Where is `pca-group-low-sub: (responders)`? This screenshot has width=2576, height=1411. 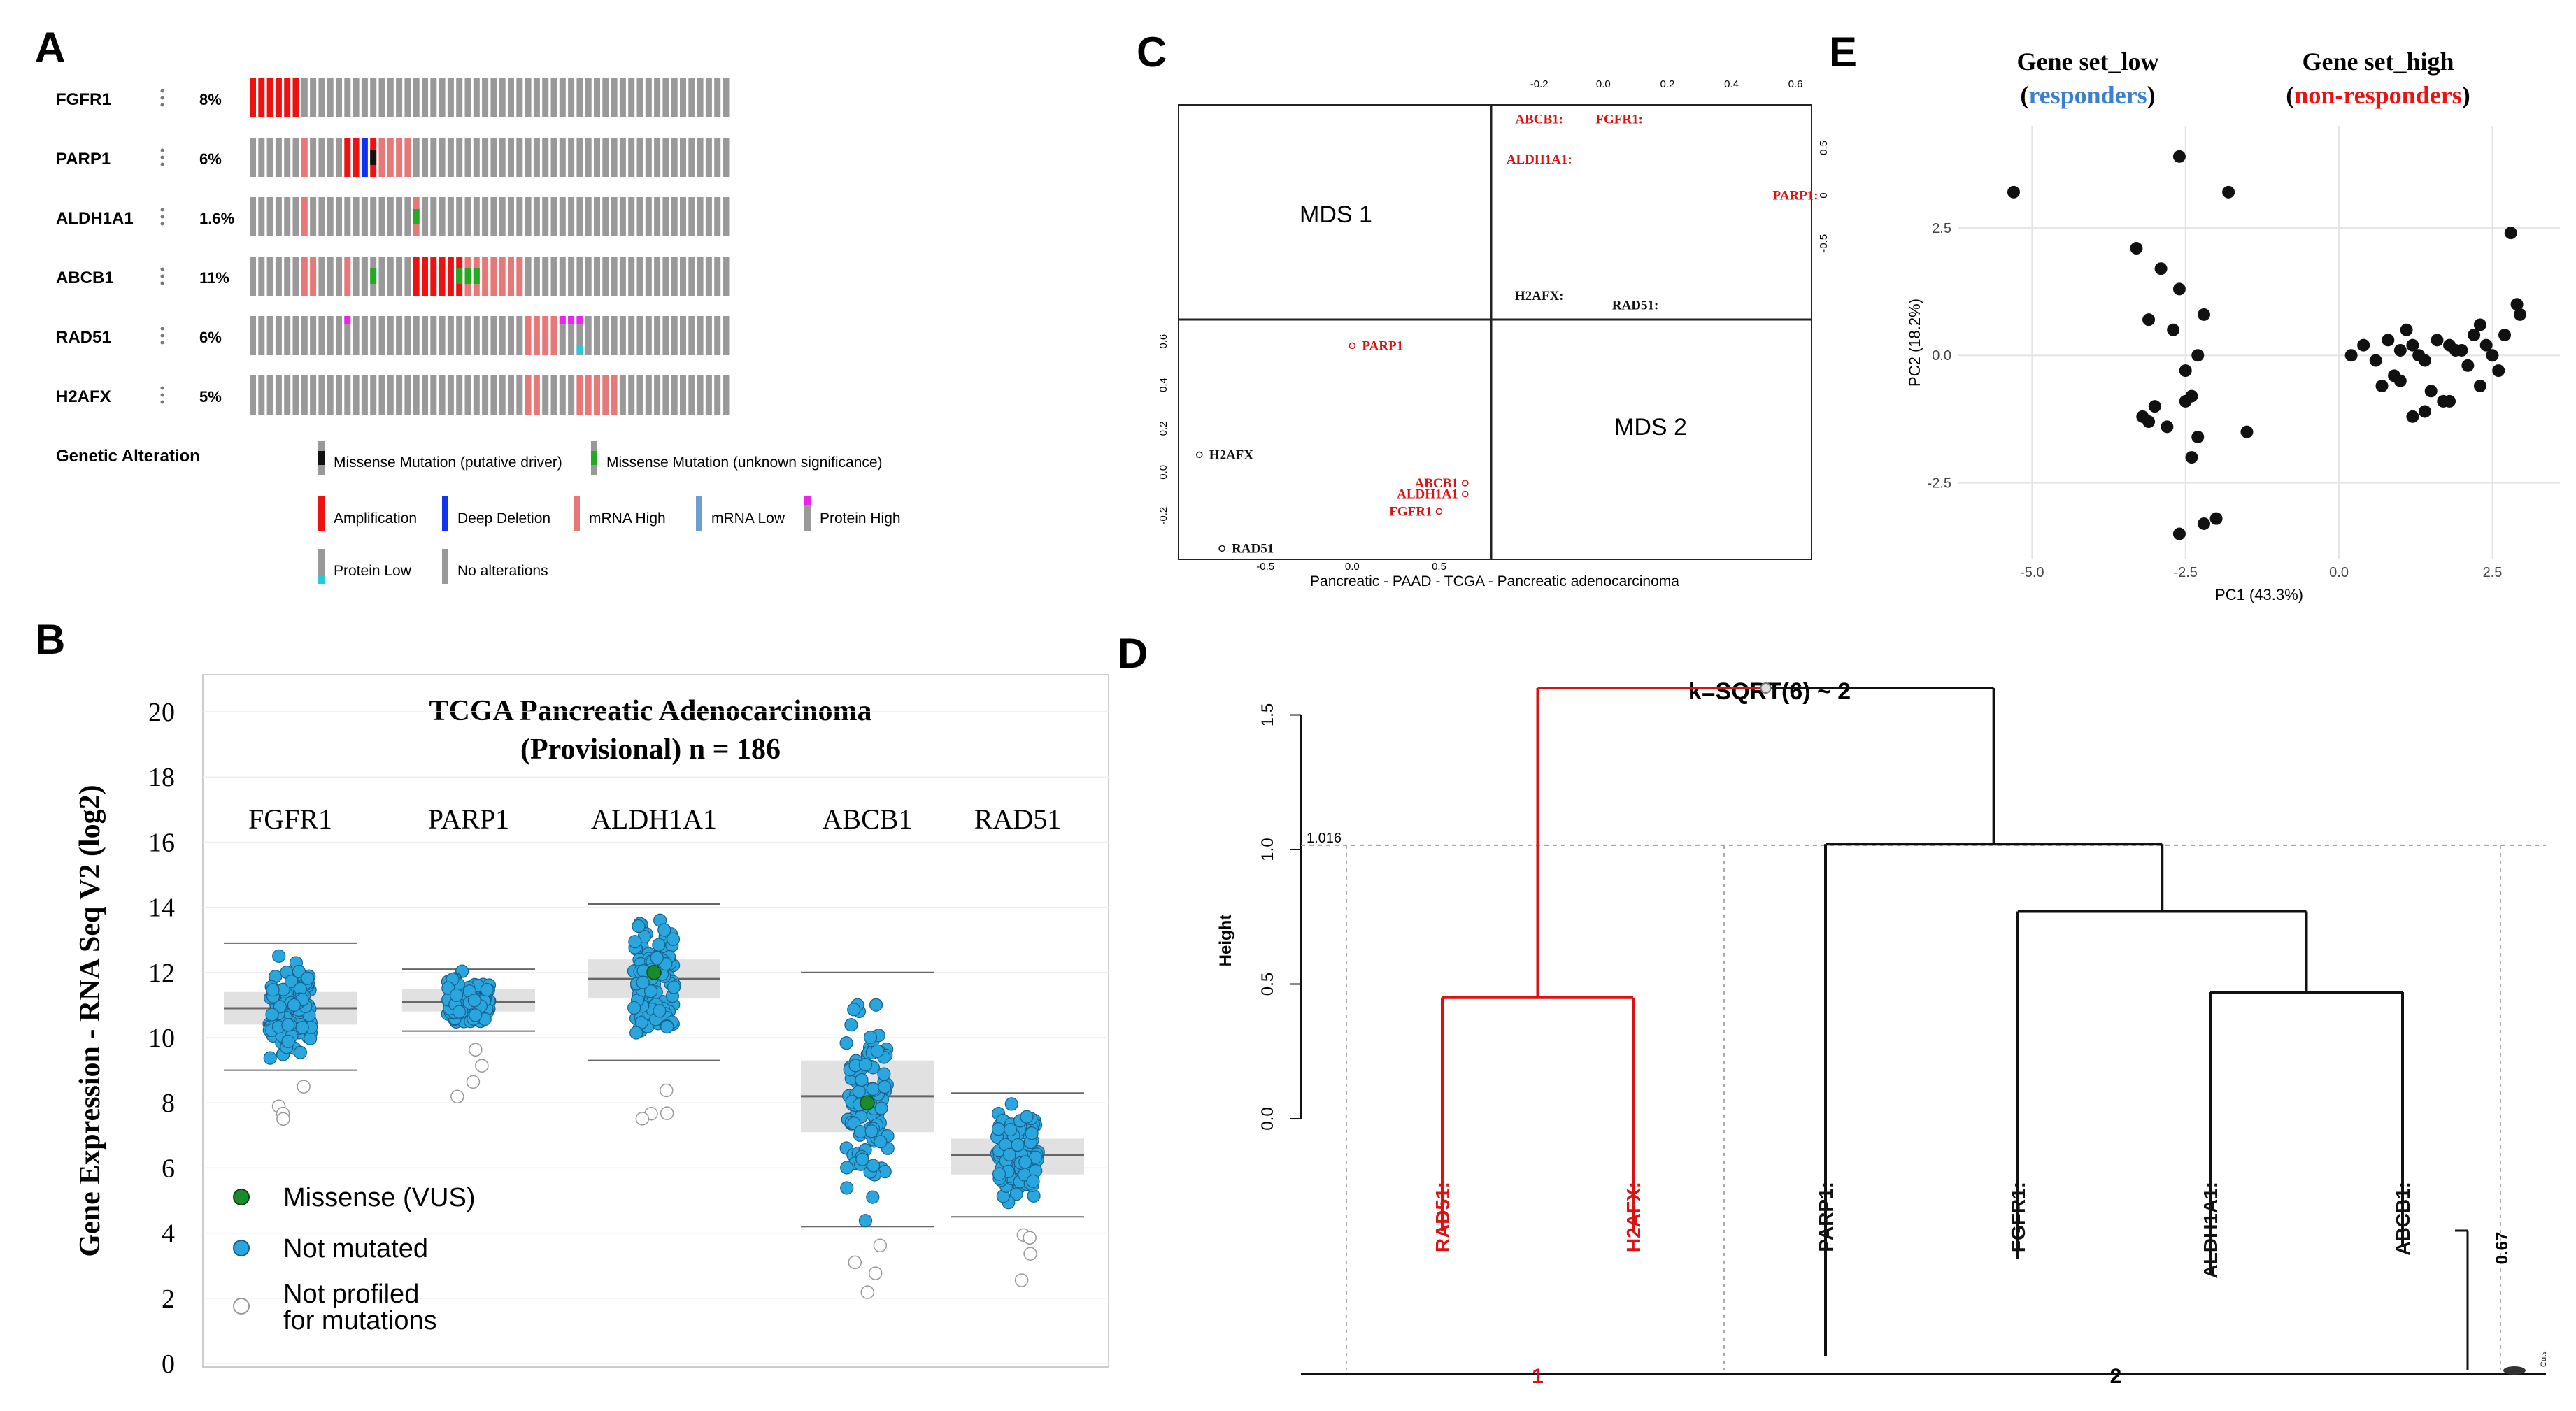
pca-group-low-sub: (responders) is located at coordinates (2087, 95).